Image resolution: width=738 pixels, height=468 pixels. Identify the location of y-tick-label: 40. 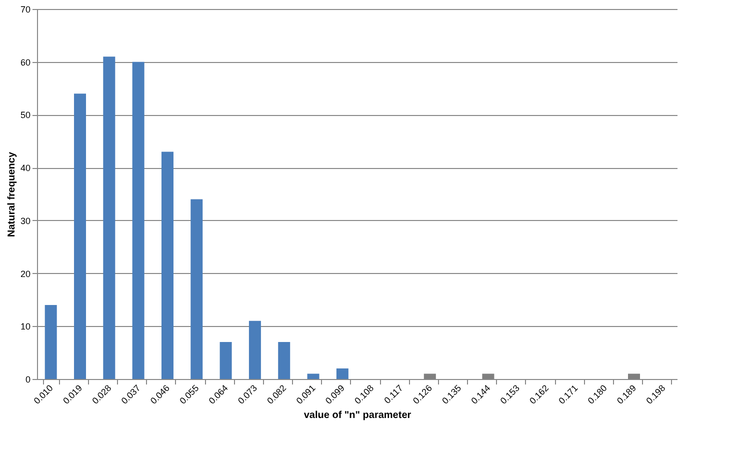
(25, 168).